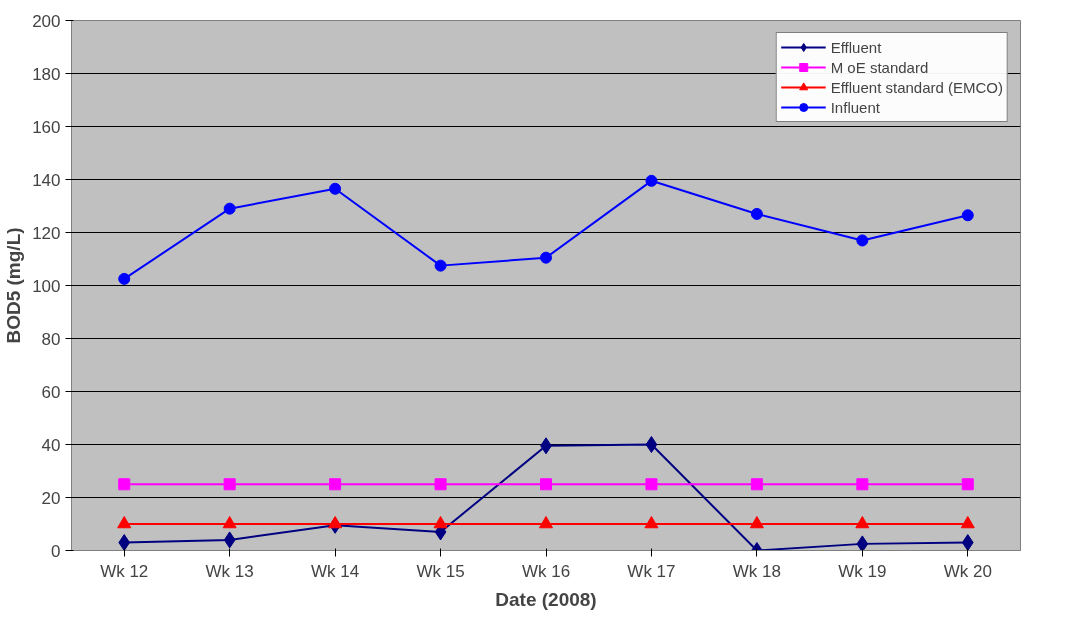  Describe the element at coordinates (967, 571) in the screenshot. I see `x-tick-label: Wk 20` at that location.